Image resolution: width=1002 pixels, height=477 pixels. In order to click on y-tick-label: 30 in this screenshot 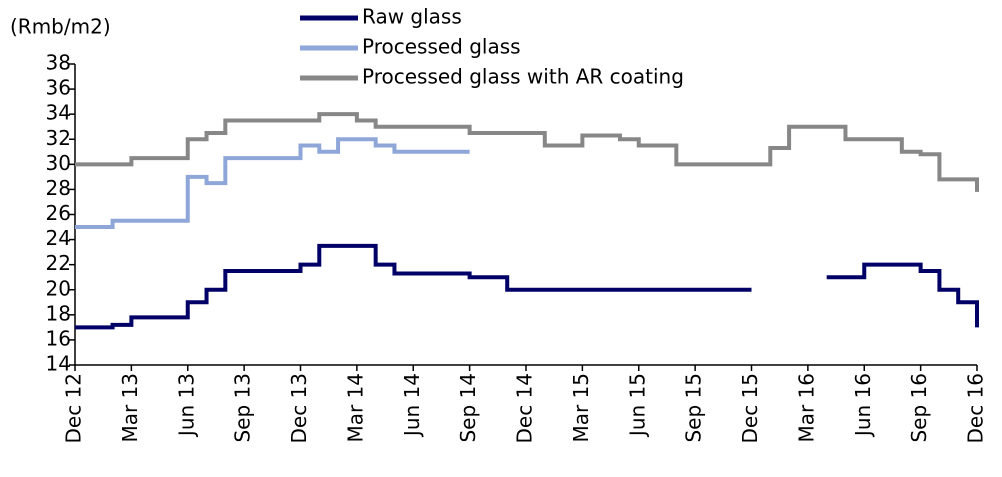, I will do `click(58, 163)`.